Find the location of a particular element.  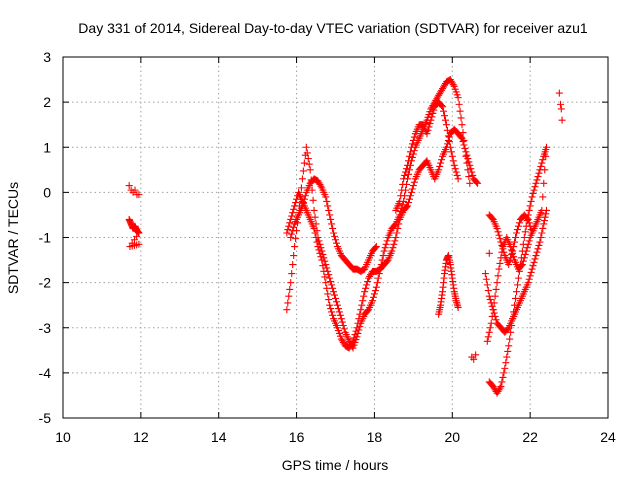

y-tick-label: -1 is located at coordinates (45, 238).